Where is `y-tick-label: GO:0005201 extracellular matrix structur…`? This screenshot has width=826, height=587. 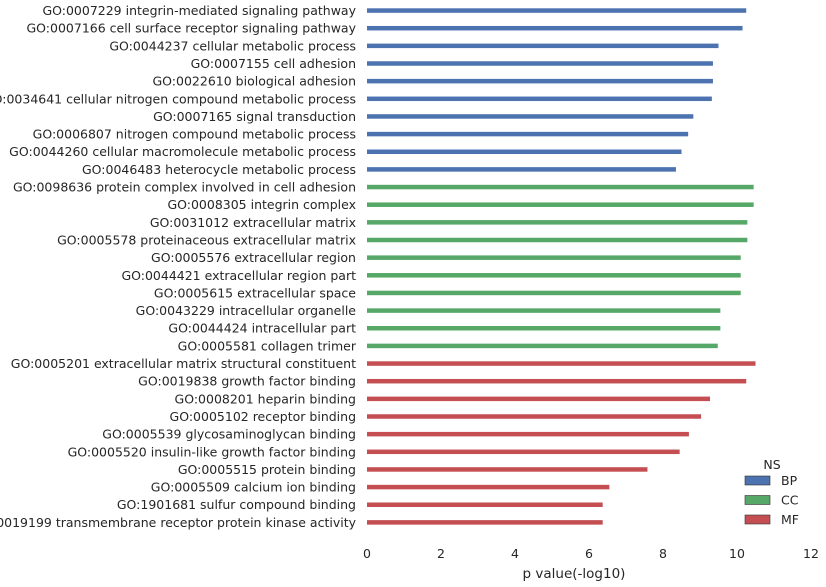
y-tick-label: GO:0005201 extracellular matrix structur… is located at coordinates (183, 363).